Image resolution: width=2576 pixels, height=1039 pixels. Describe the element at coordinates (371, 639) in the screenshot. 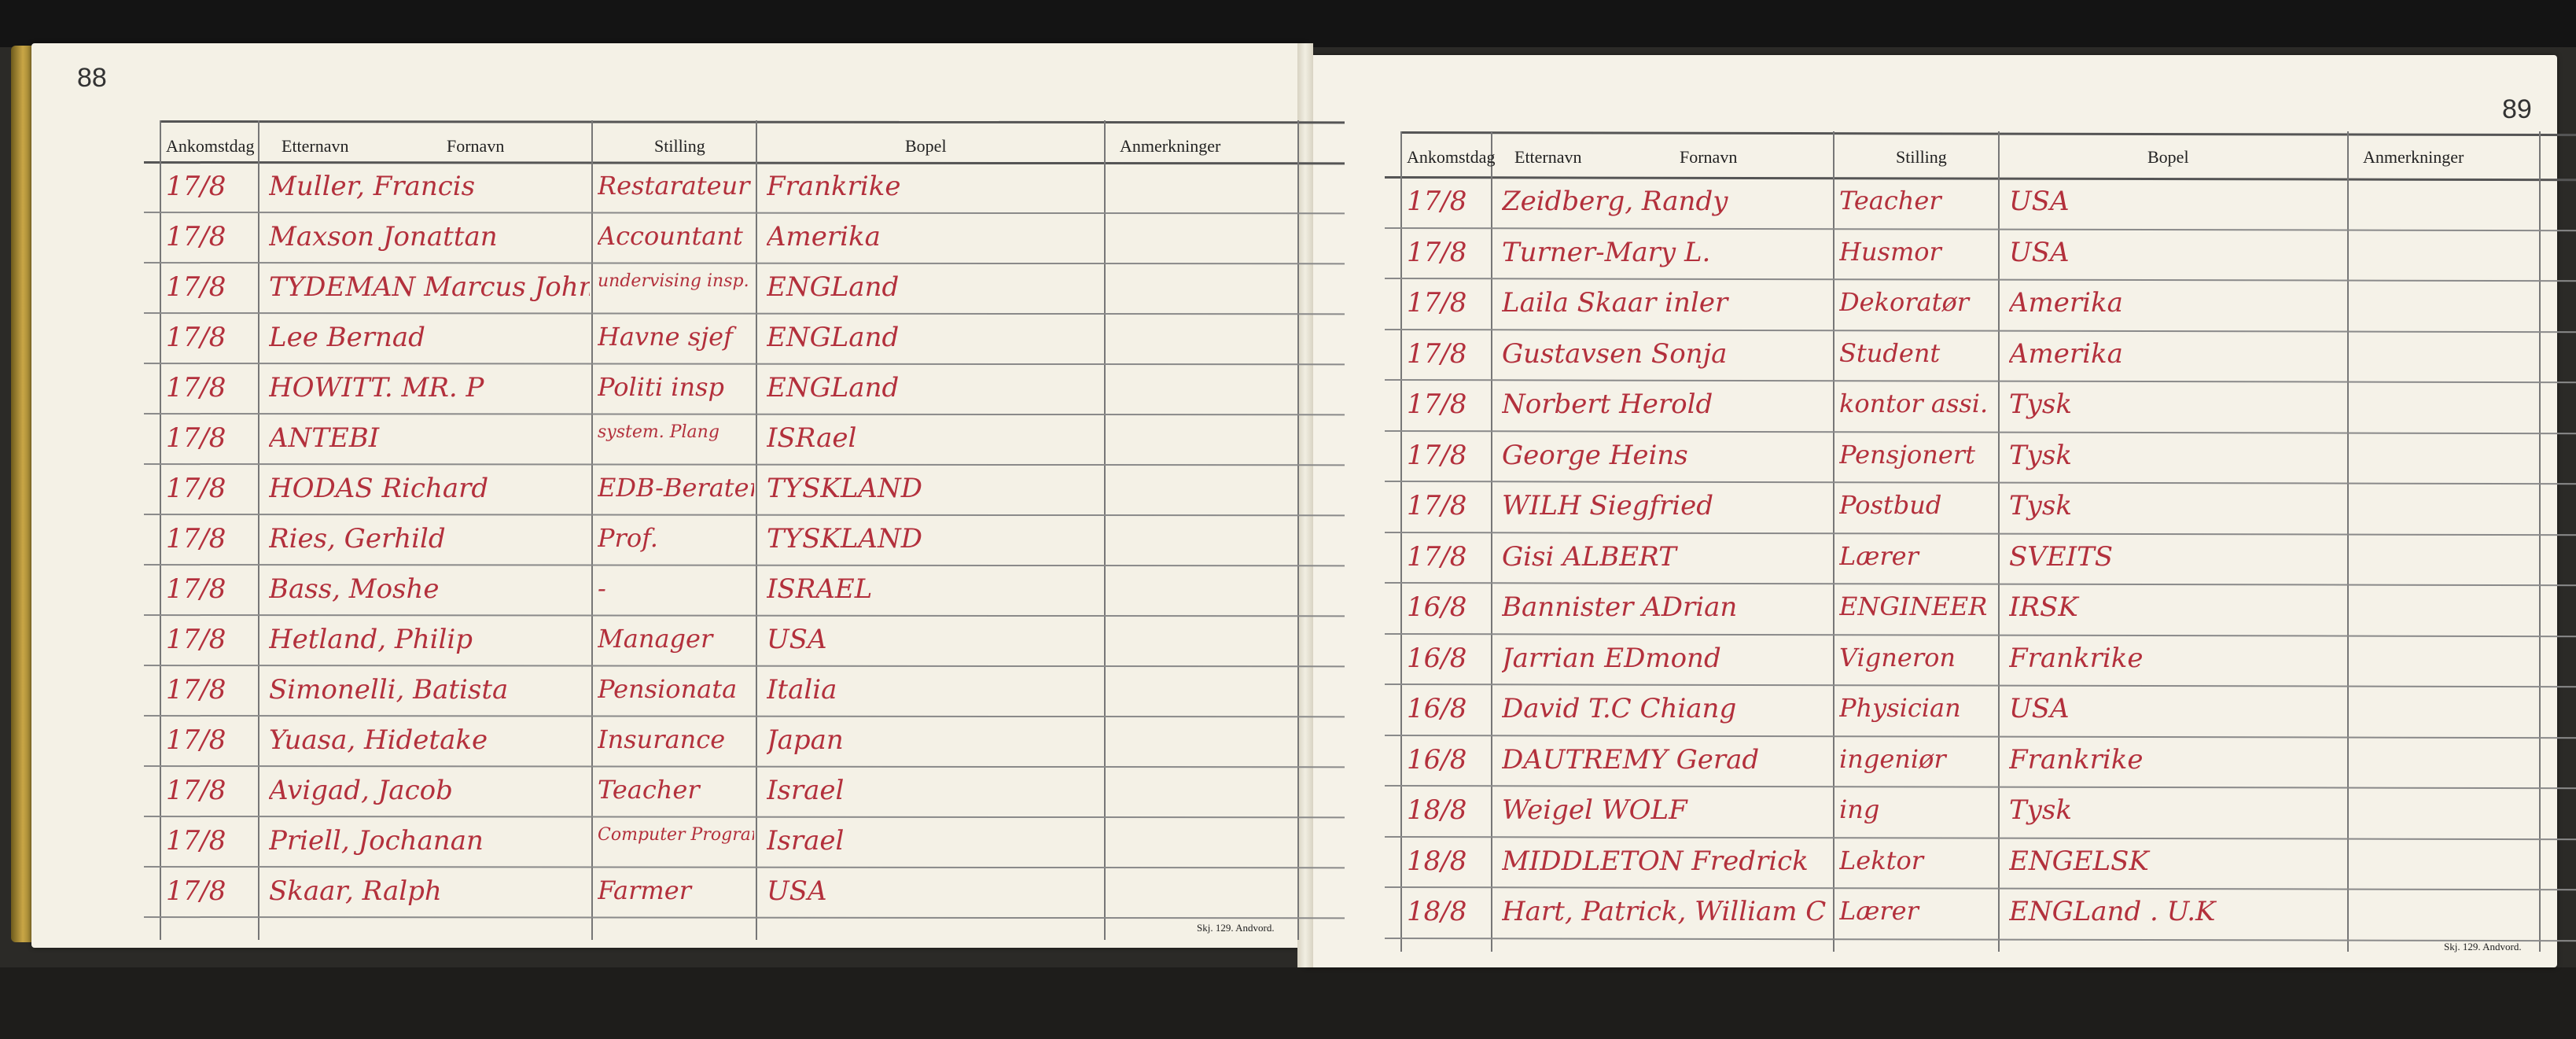

I see `guest-name: Hetland, Philip` at that location.